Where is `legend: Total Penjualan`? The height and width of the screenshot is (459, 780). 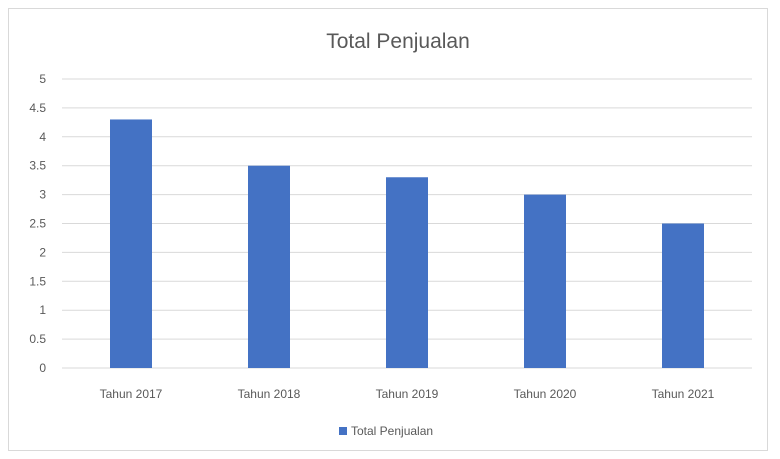
legend: Total Penjualan is located at coordinates (386, 431).